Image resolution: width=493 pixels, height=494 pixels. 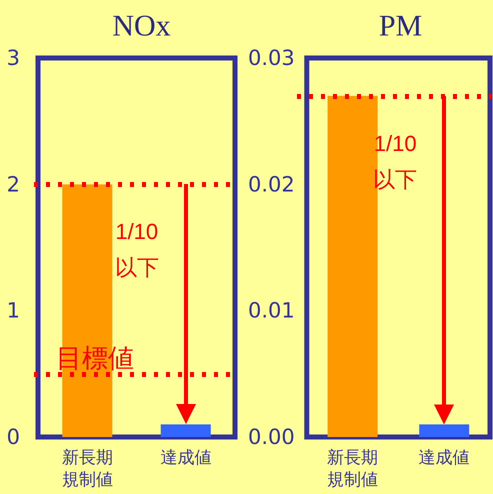 What do you see at coordinates (141, 26) in the screenshot?
I see `chart-title: NOx` at bounding box center [141, 26].